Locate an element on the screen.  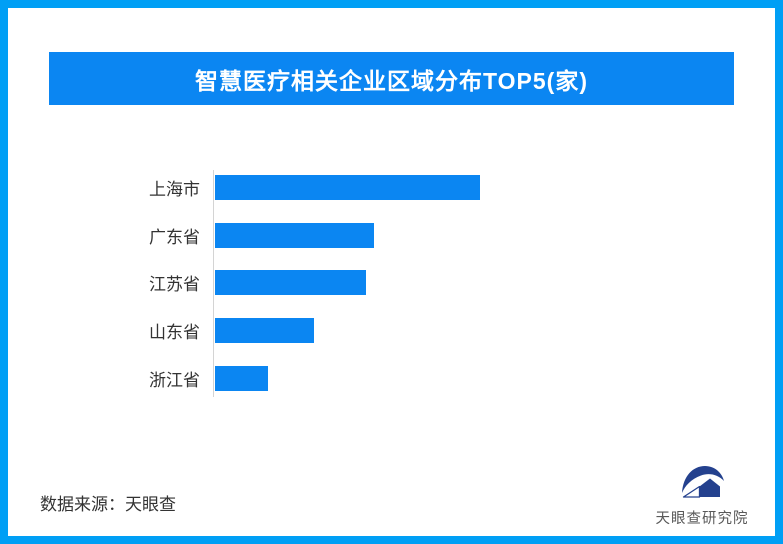
chart-title-banner: 智慧医疗相关企业区域分布TOP5(家) is located at coordinates (391, 78).